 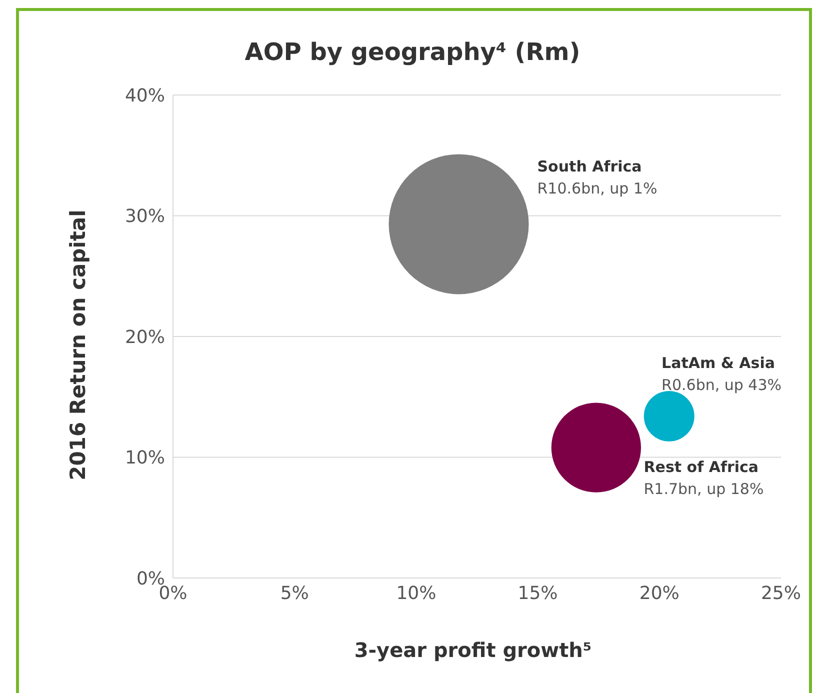 What do you see at coordinates (538, 593) in the screenshot?
I see `x-tick-label: 15%` at bounding box center [538, 593].